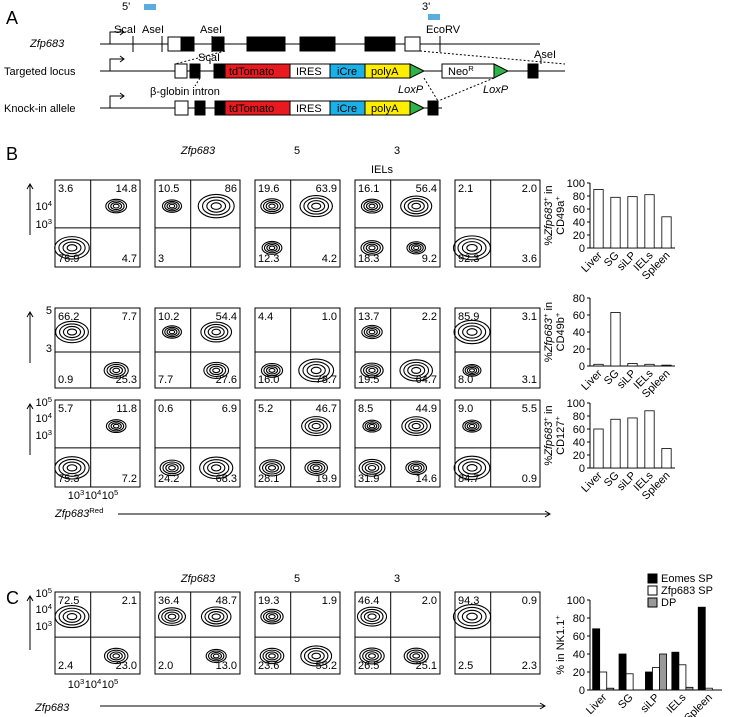 Image resolution: width=731 pixels, height=717 pixels. Describe the element at coordinates (165, 380) in the screenshot. I see `quadrant-value: 7.7` at that location.